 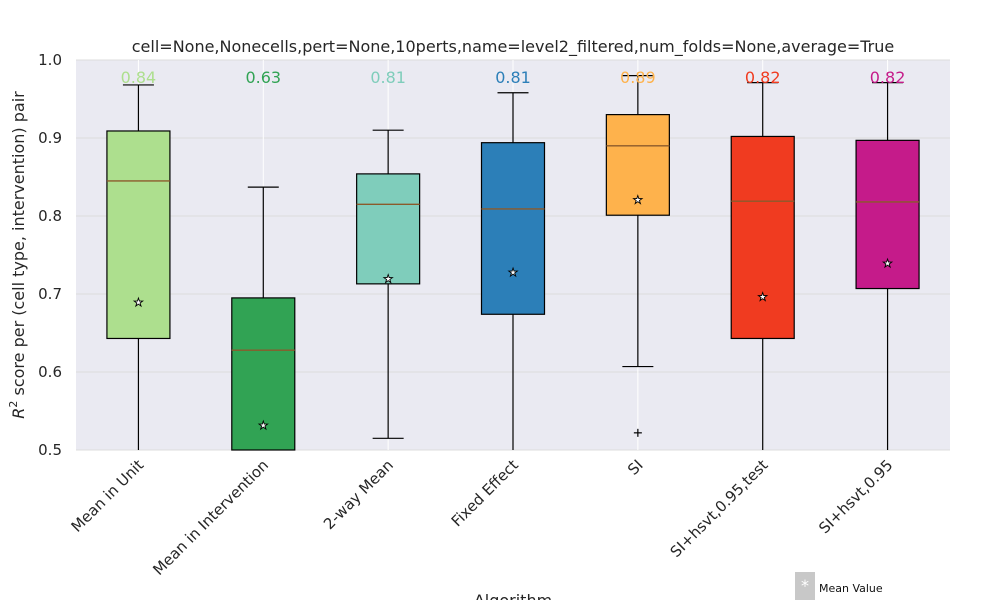 I want to click on y-tick-label: 0.7, so click(x=50, y=294).